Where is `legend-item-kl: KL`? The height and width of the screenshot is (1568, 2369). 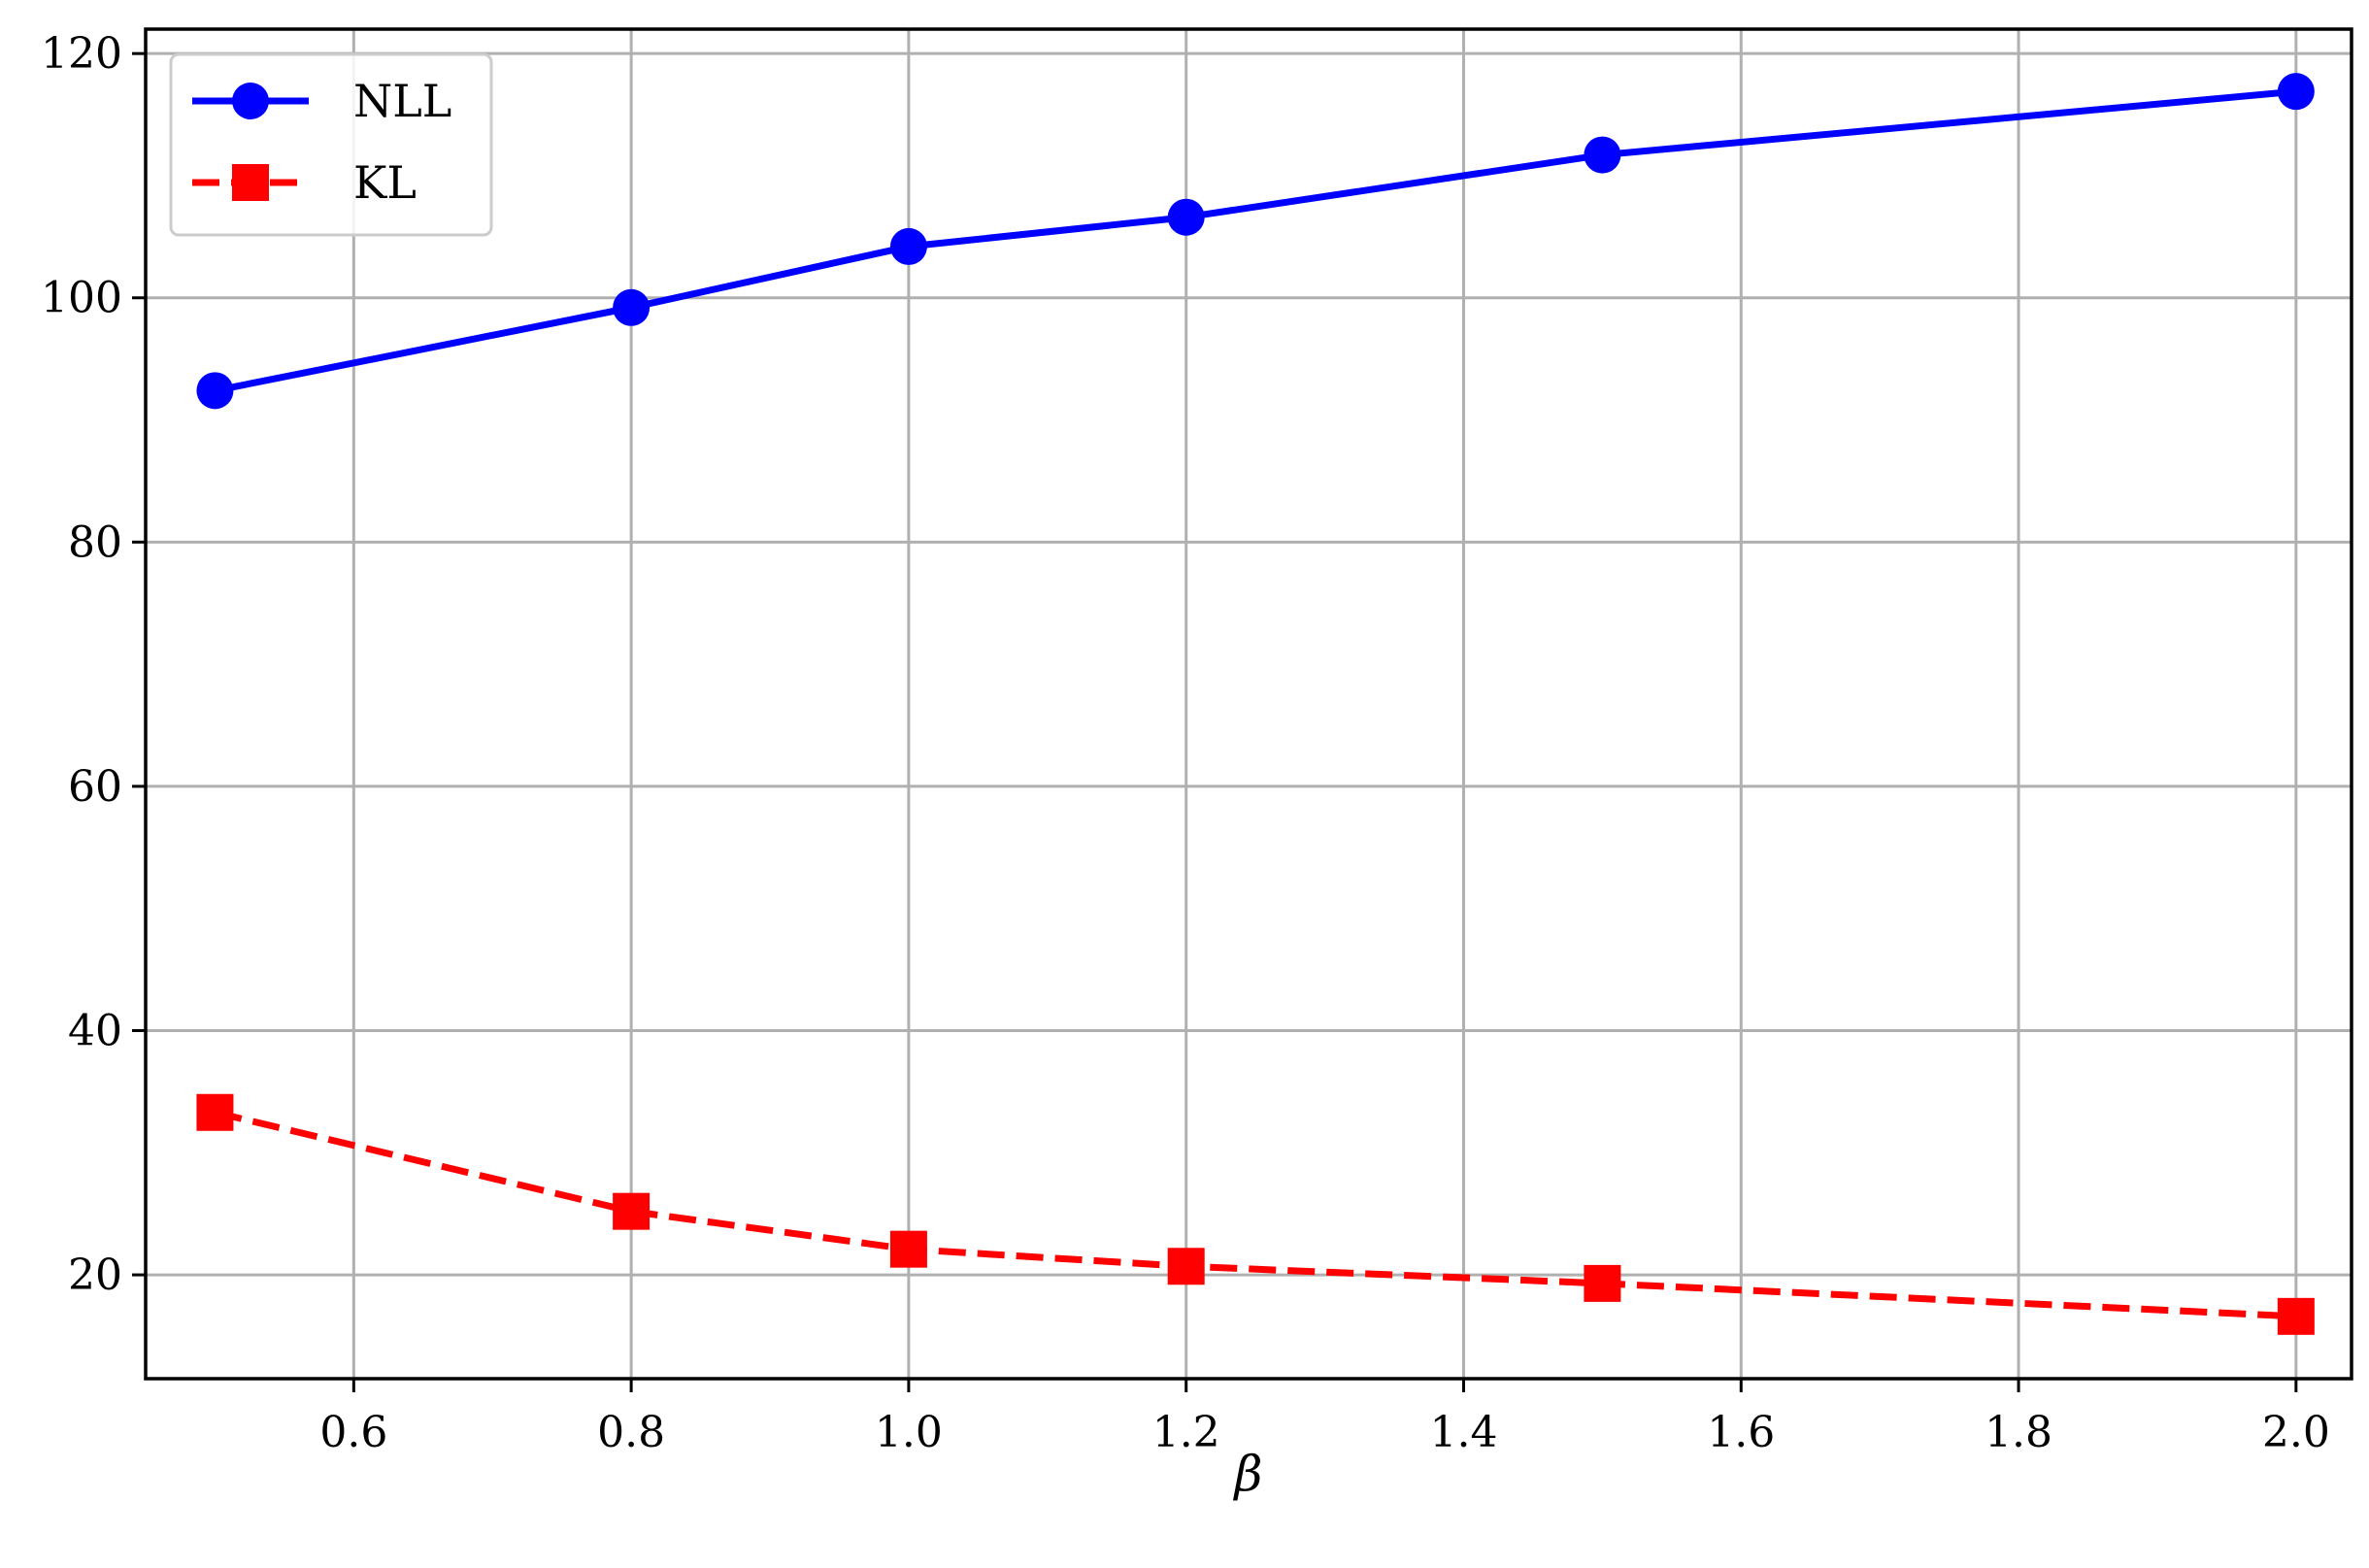
legend-item-kl: KL is located at coordinates (304, 182).